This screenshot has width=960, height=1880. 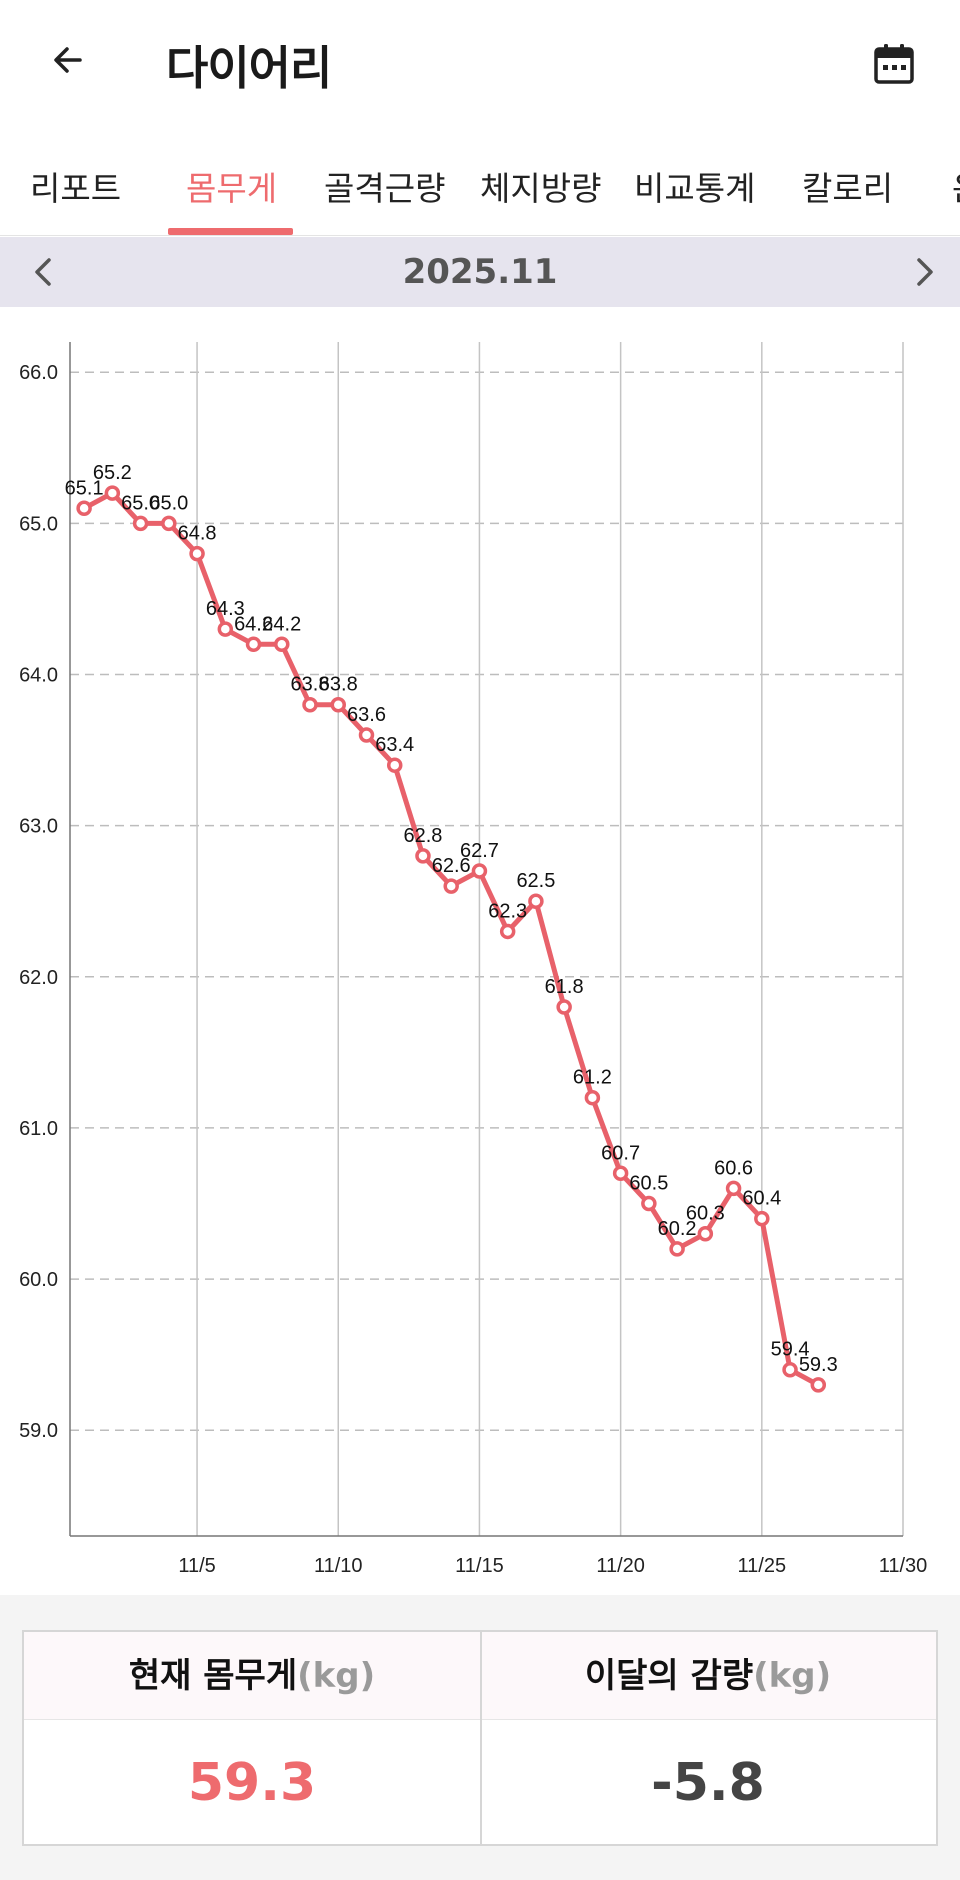 I want to click on y-tick-label: 64.0, so click(x=38, y=676).